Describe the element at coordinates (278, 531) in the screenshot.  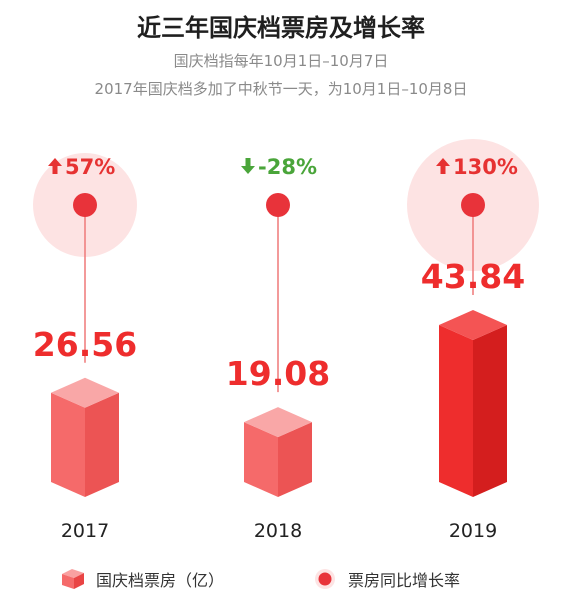
I see `category-label-2018: 2018` at that location.